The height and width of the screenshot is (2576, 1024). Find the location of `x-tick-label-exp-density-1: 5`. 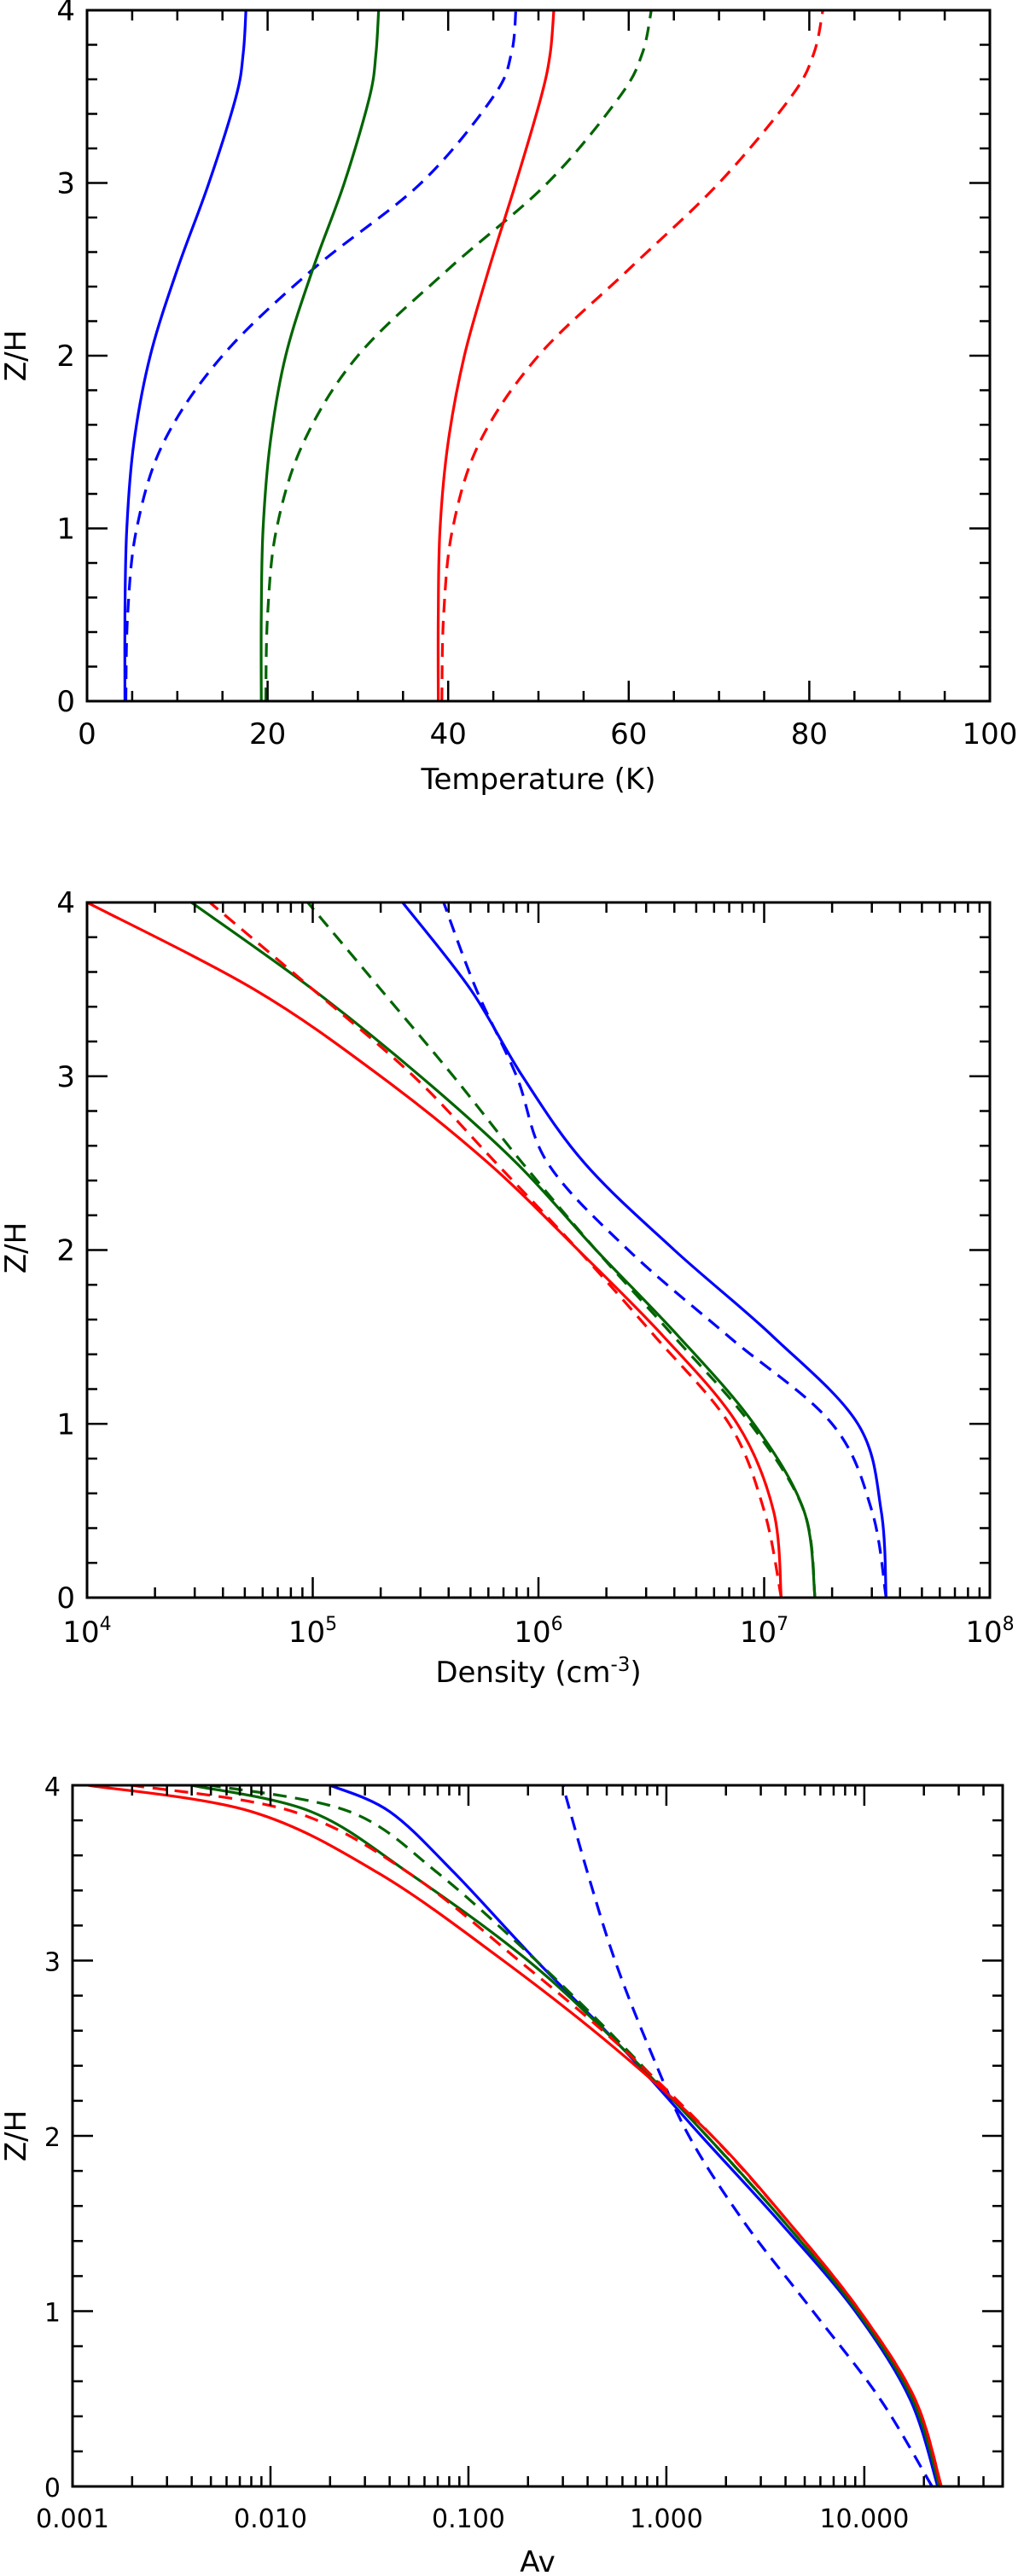

x-tick-label-exp-density-1: 5 is located at coordinates (331, 1624).